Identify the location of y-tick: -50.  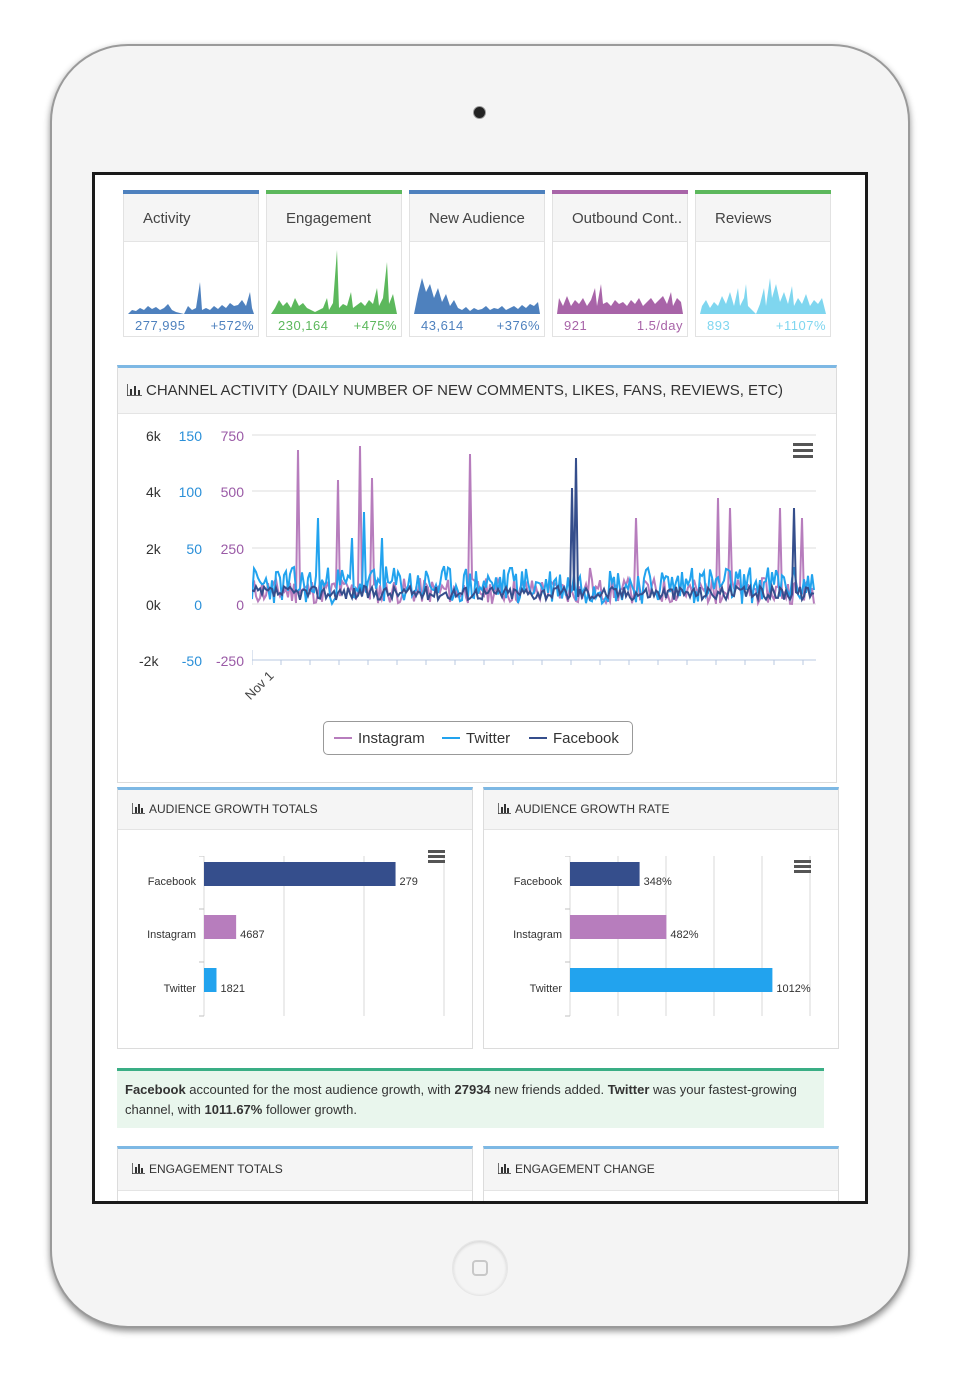
(191, 661).